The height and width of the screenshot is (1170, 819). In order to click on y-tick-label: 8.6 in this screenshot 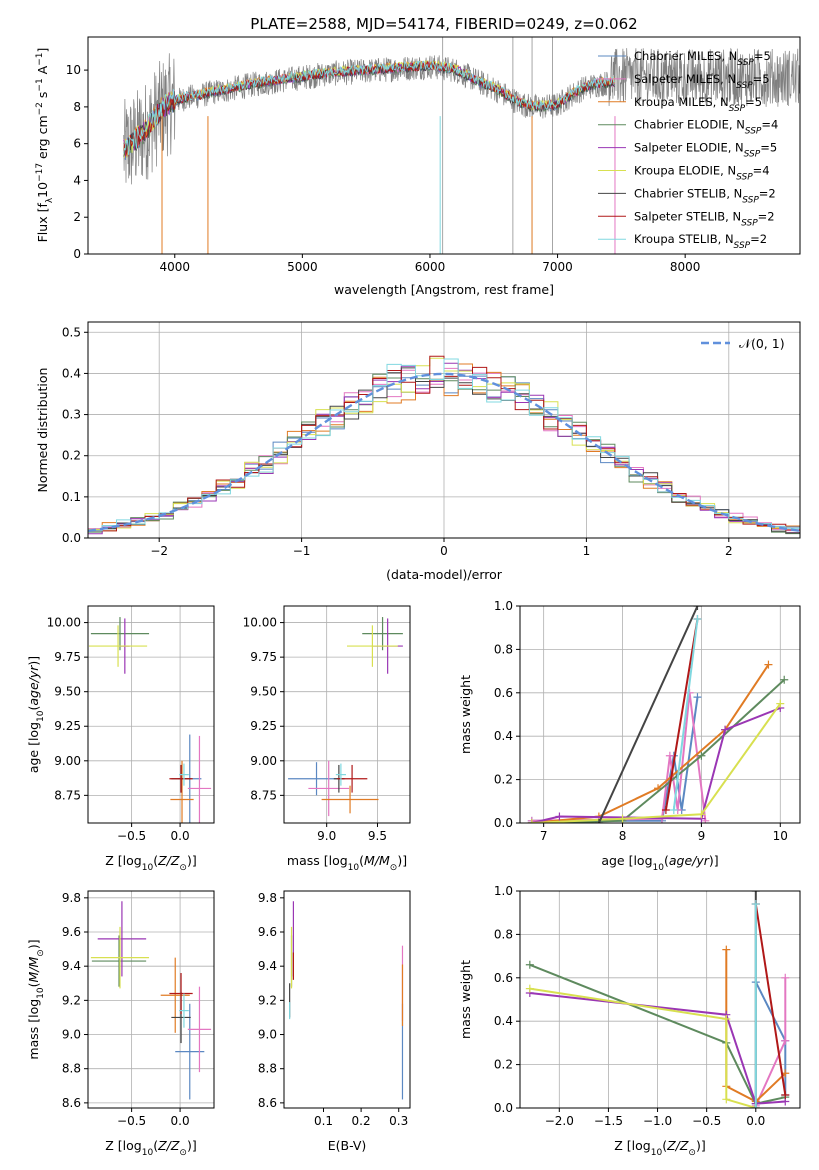, I will do `click(71, 1103)`.